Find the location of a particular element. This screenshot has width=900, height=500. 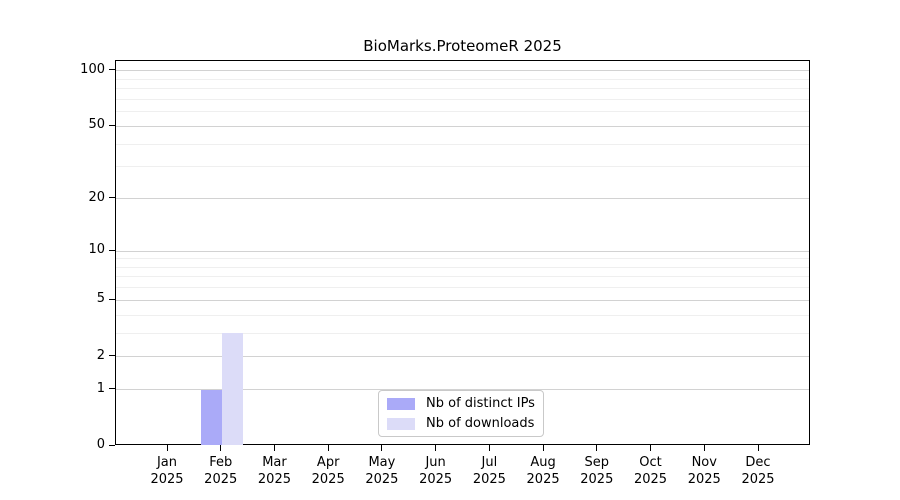

y-tick-label-2: 2 is located at coordinates (100, 355).